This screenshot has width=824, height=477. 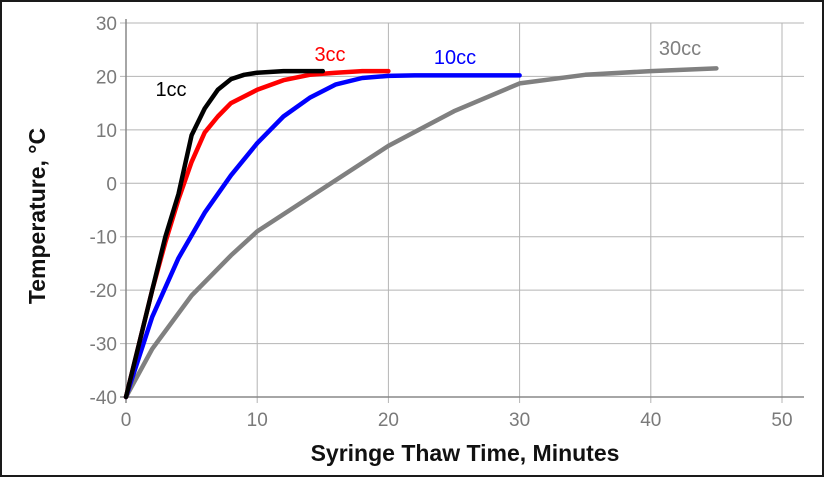 I want to click on y-tick-label: 10, so click(x=106, y=131).